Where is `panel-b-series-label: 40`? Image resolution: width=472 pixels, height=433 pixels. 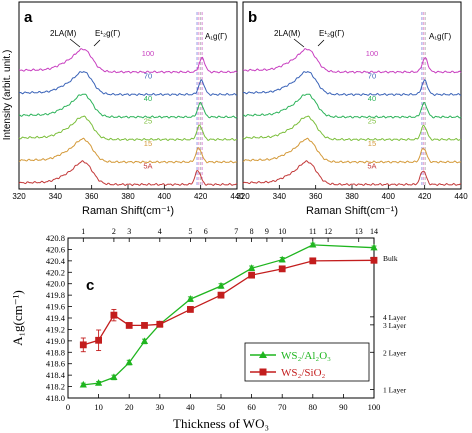 panel-b-series-label: 40 is located at coordinates (372, 98).